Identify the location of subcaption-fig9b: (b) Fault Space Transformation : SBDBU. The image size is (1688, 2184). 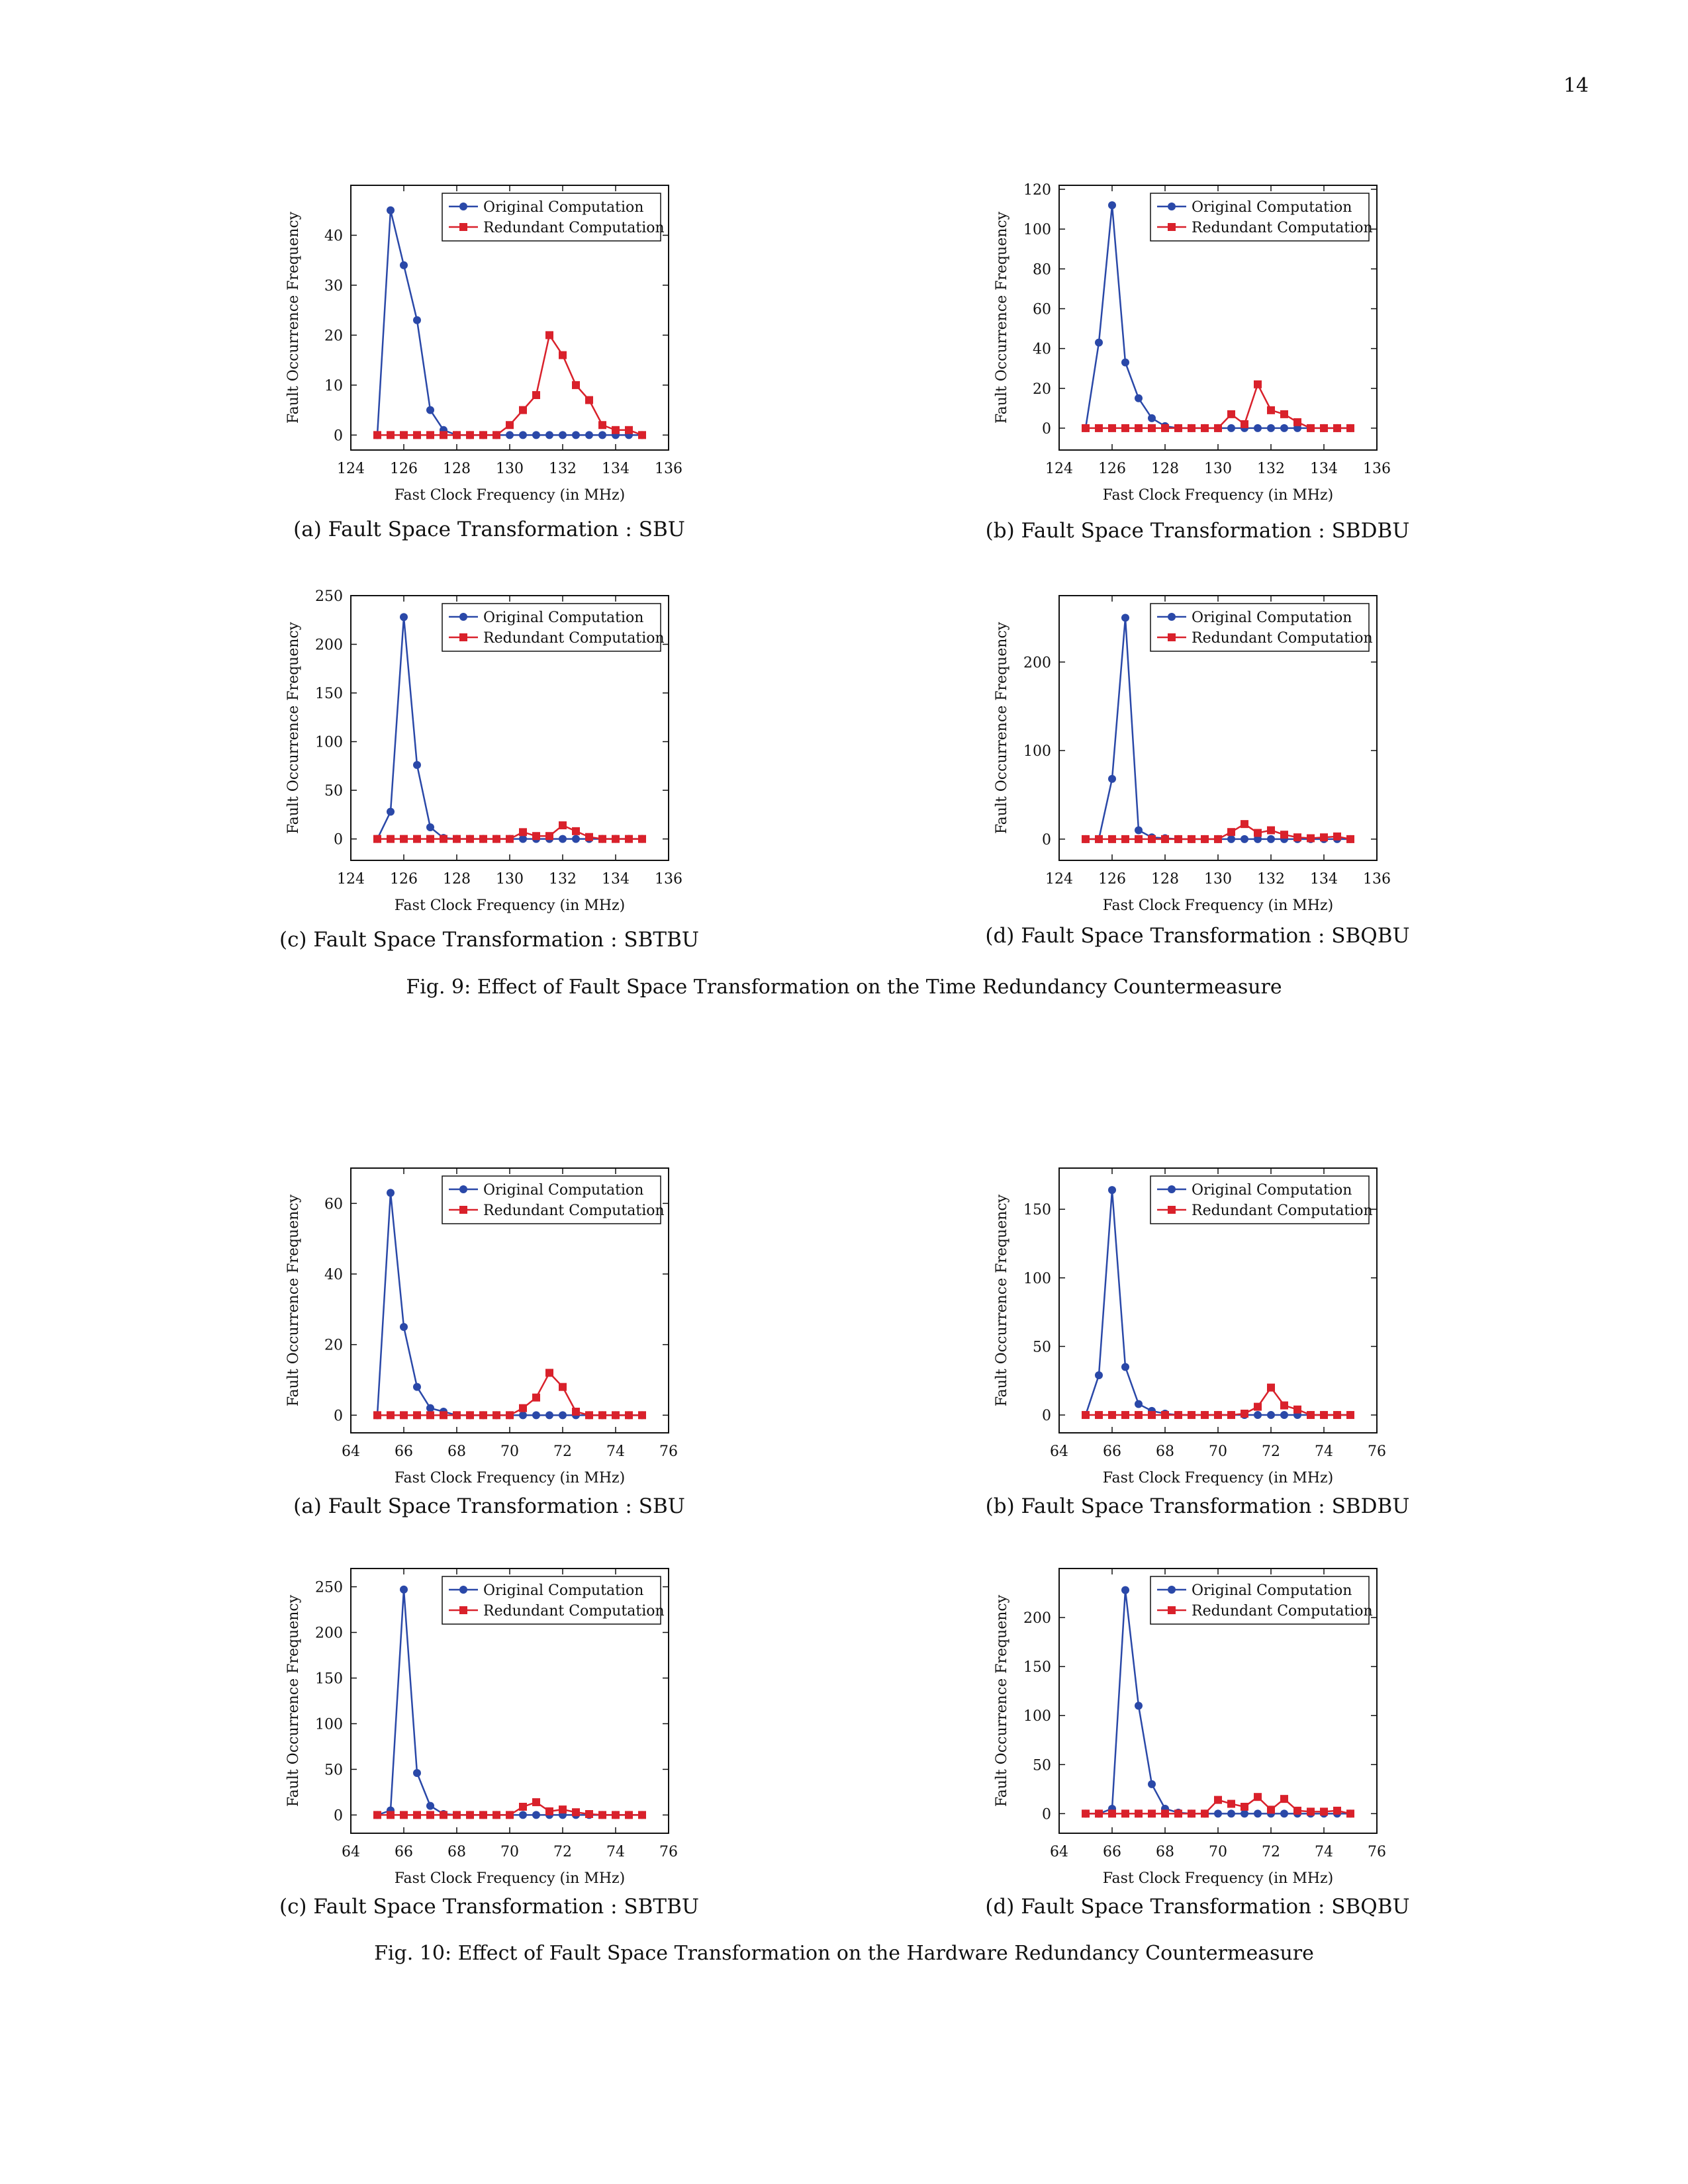
(1197, 531).